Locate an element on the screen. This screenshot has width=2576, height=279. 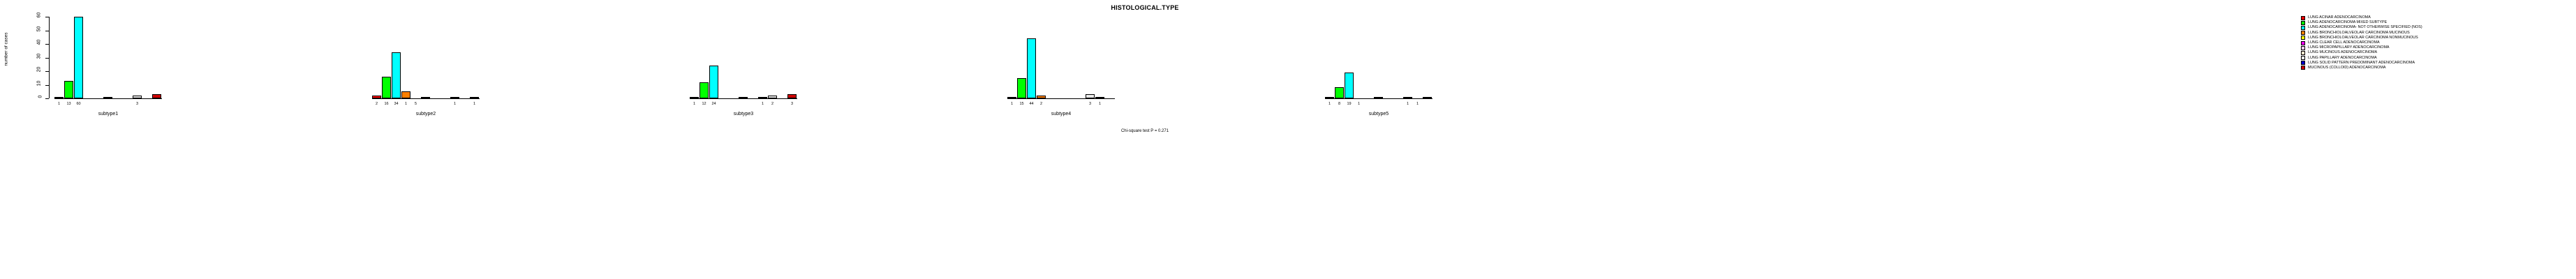
legend-item: LUNG ADENOCARCINOMA MIXED SUBTYPE is located at coordinates (2361, 22).